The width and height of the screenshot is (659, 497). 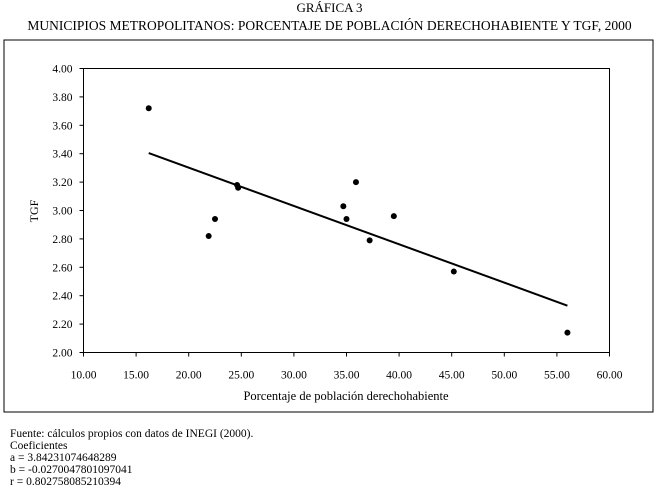 I want to click on coefficient-b: b = -0.0270047801097041, so click(x=71, y=470).